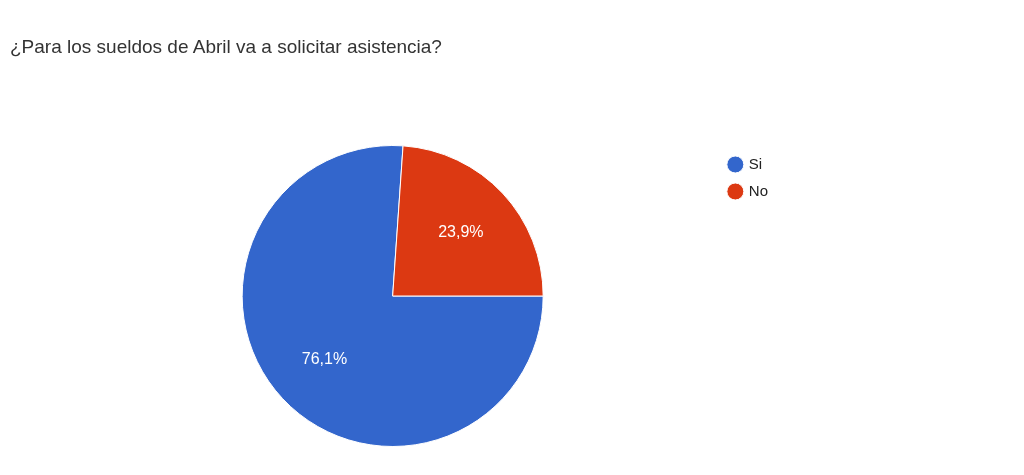  I want to click on chart-title: ¿Para los sueldos de Abril va a solicitar asistencia?, so click(226, 47).